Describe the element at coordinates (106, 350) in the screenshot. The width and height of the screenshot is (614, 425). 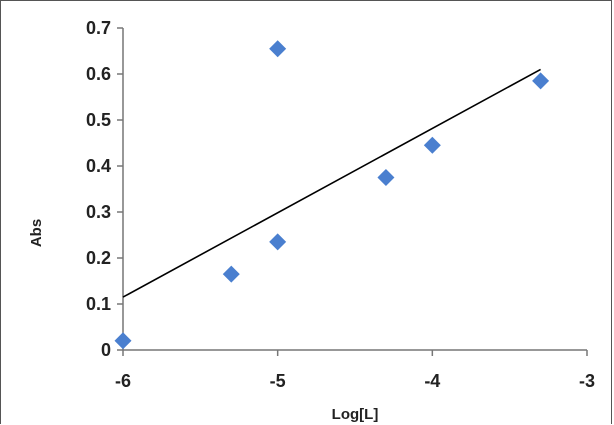
I see `y-tick-label: 0` at that location.